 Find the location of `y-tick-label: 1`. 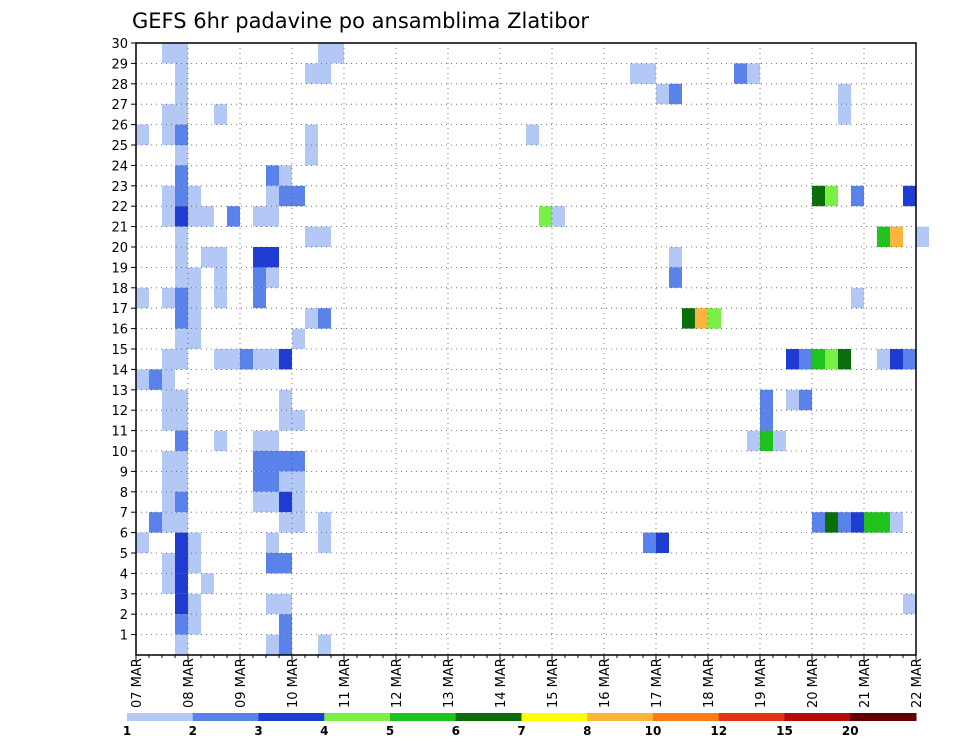

y-tick-label: 1 is located at coordinates (124, 636).